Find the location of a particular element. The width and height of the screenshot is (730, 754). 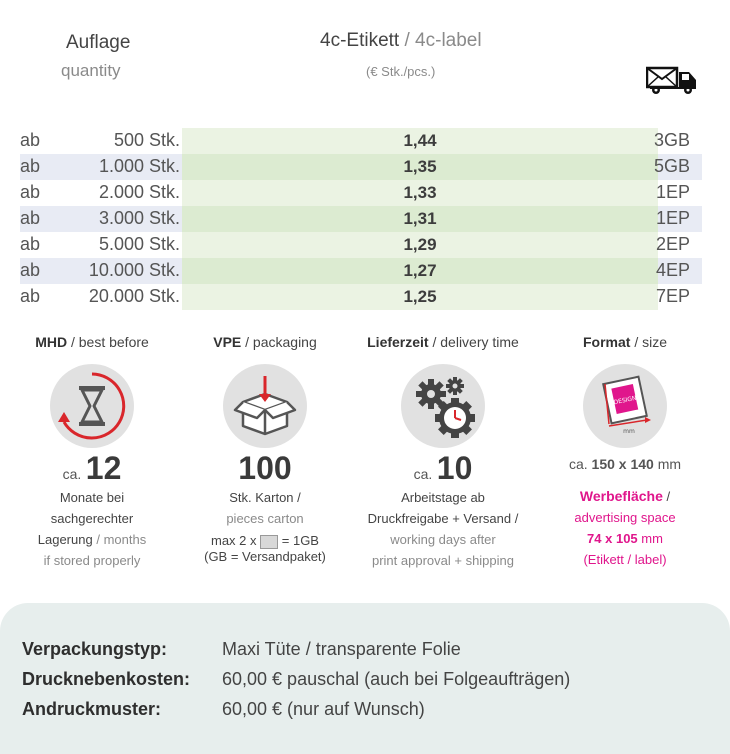

table-row: ab 20.000 Stk. 1,25 7EP is located at coordinates (361, 297).